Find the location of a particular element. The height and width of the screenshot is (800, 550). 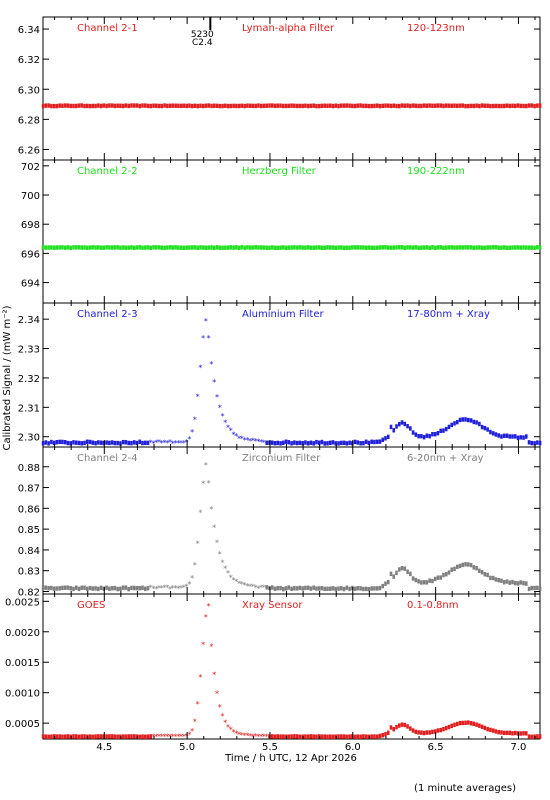

x-tick-label: 7.0 is located at coordinates (519, 747).